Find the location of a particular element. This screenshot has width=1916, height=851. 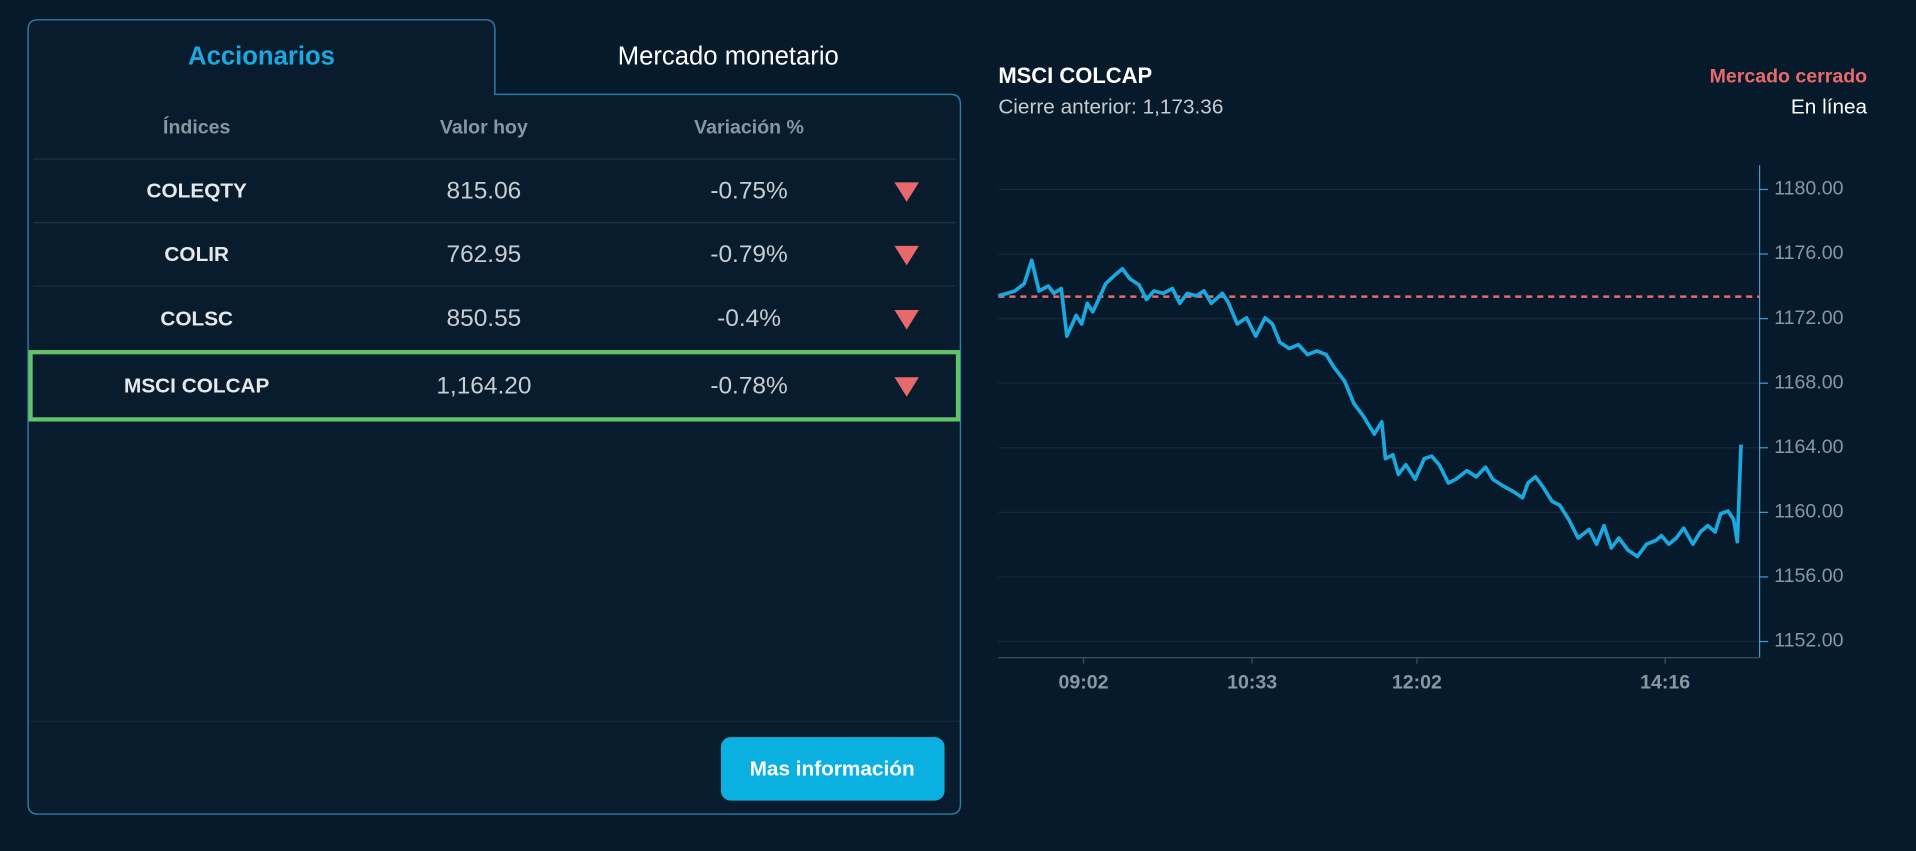

chart-subtitle: Cierre anterior: 1,173.36 is located at coordinates (1110, 106).